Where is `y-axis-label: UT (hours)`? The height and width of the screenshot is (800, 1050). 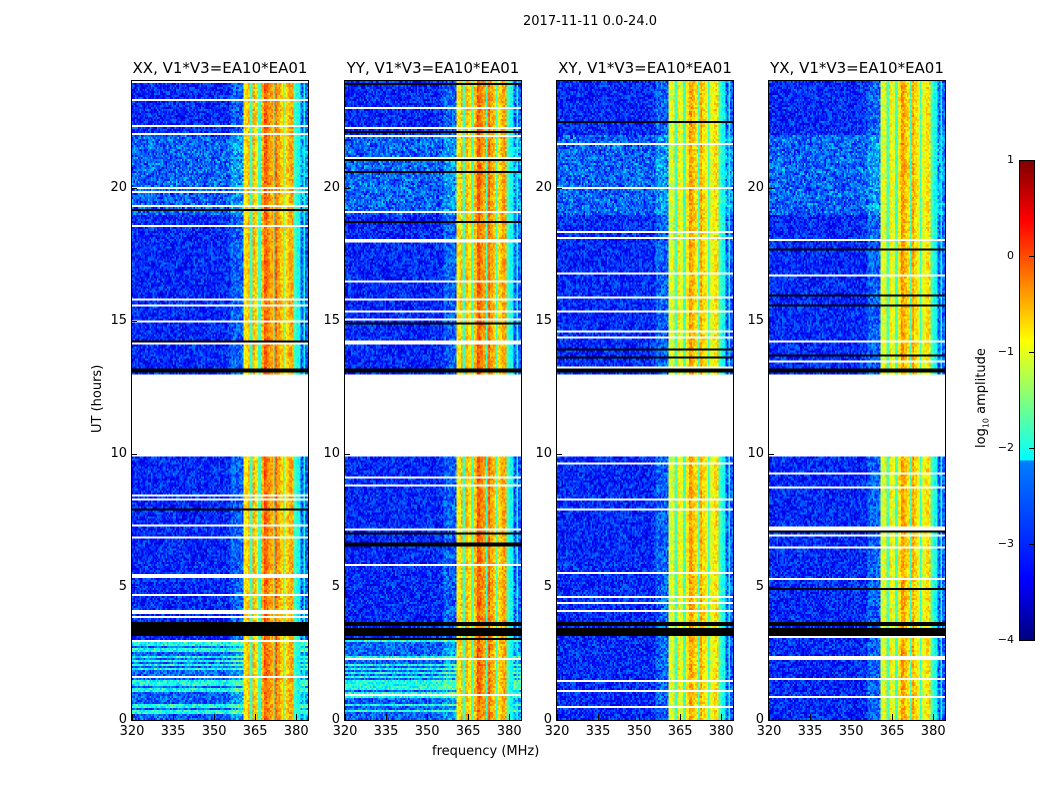 y-axis-label: UT (hours) is located at coordinates (97, 398).